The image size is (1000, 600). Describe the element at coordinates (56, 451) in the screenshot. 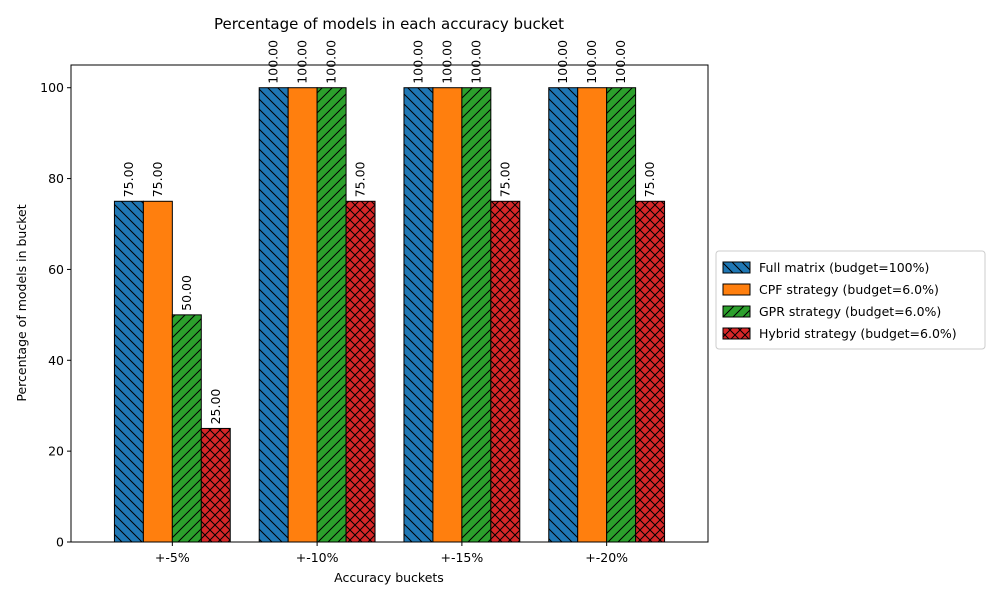

I see `y-tick-label: 20` at that location.